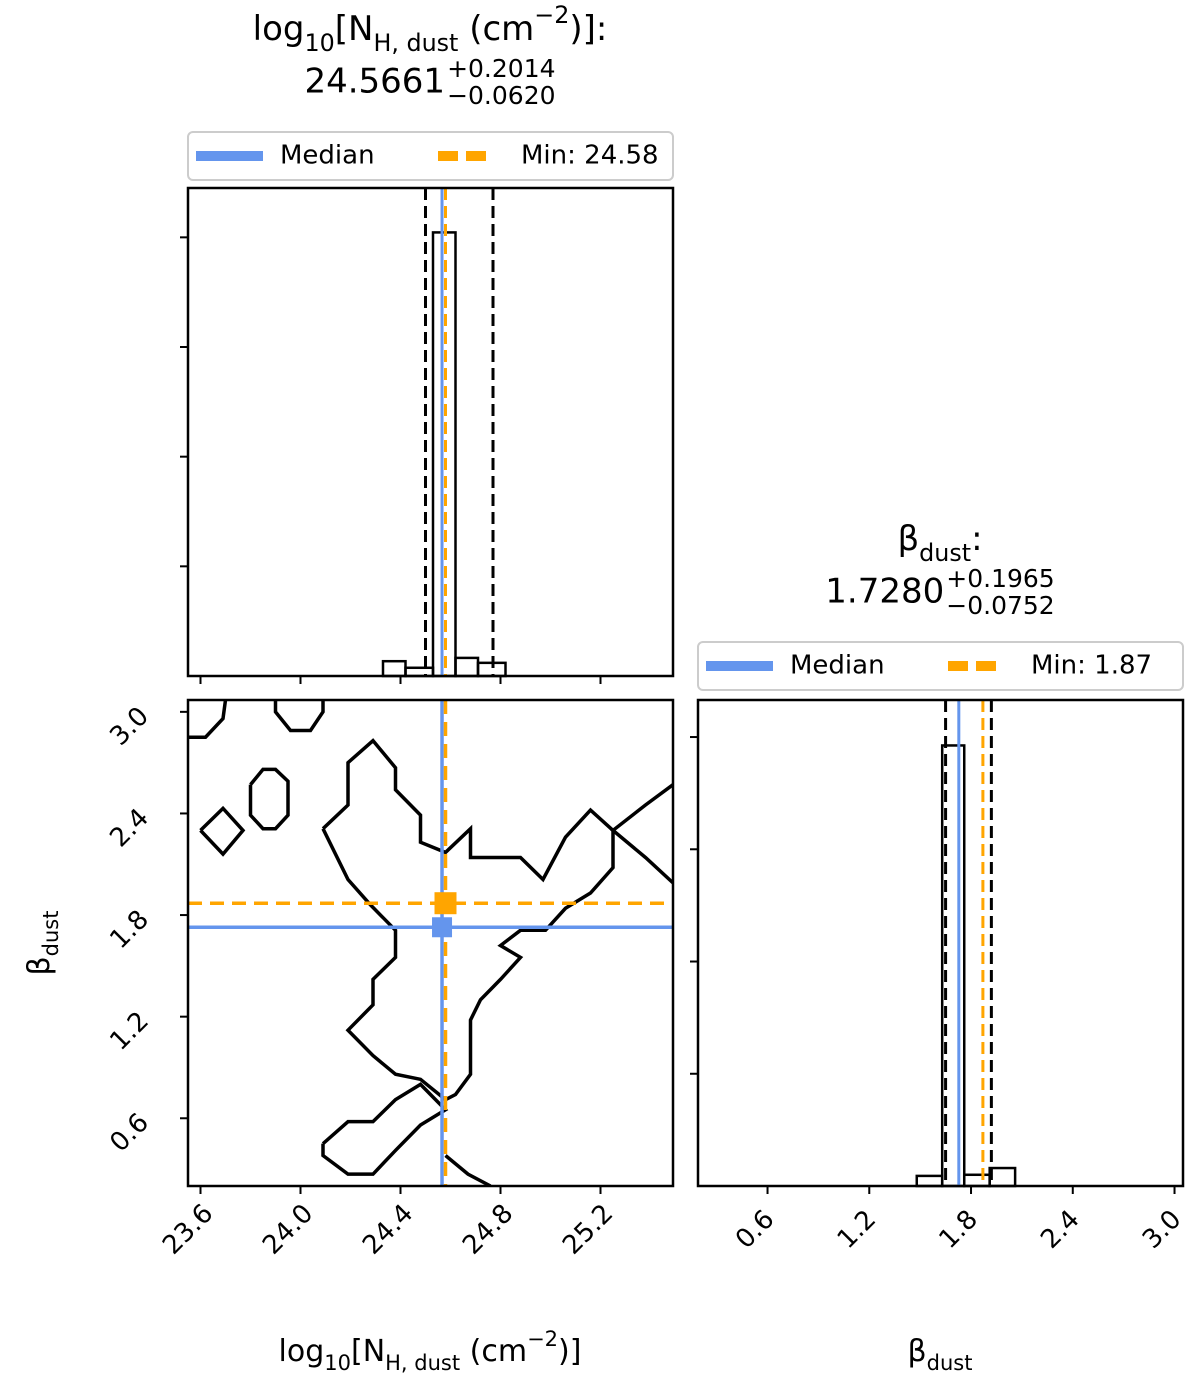 This screenshot has height=1376, width=1200. Describe the element at coordinates (354, 29) in the screenshot. I see `panel-title-part: [N` at that location.